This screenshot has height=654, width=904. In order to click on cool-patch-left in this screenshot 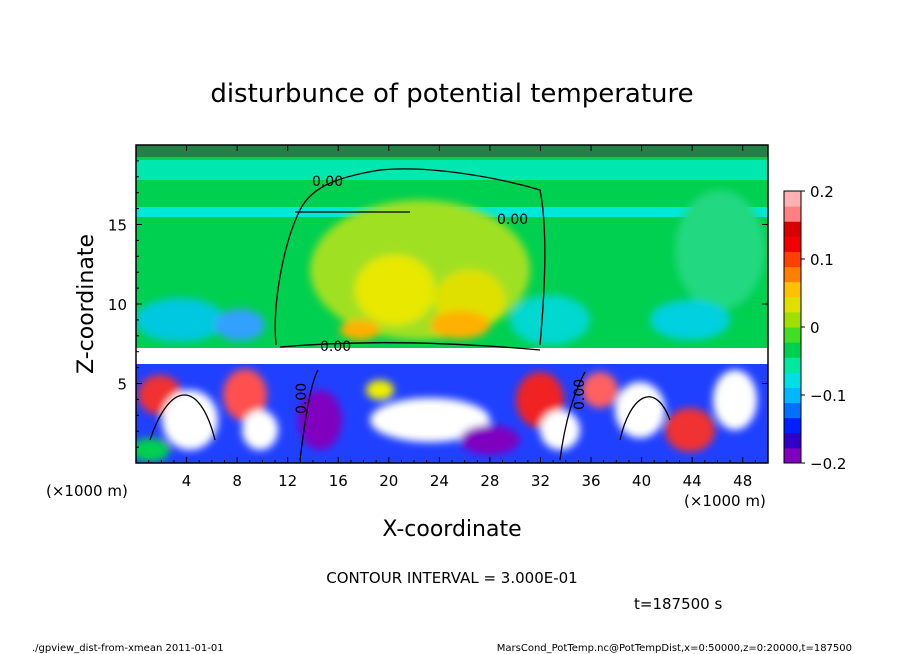, I will do `click(180, 320)`.